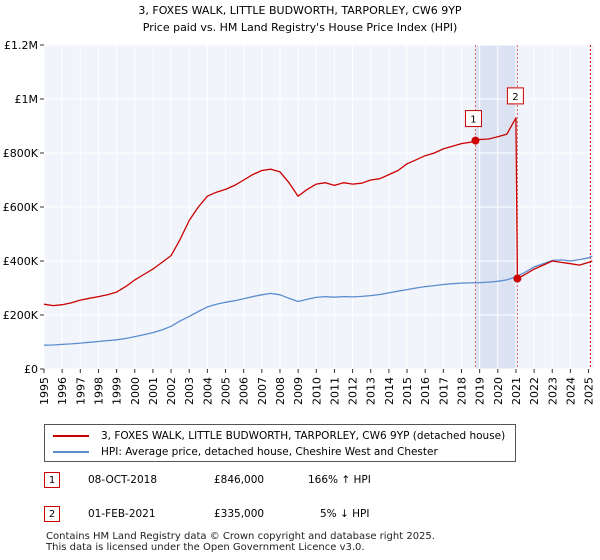 The width and height of the screenshot is (600, 560). I want to click on x-tick-label: 2014, so click(389, 391).